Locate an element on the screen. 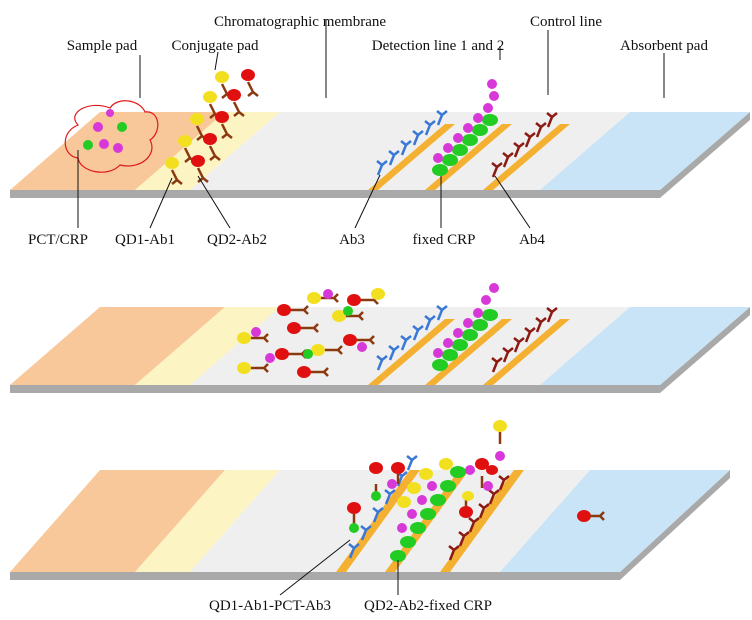 Image resolution: width=752 pixels, height=620 pixels. label-qd2-complex: QD2-Ab2-fixed CRP is located at coordinates (428, 606).